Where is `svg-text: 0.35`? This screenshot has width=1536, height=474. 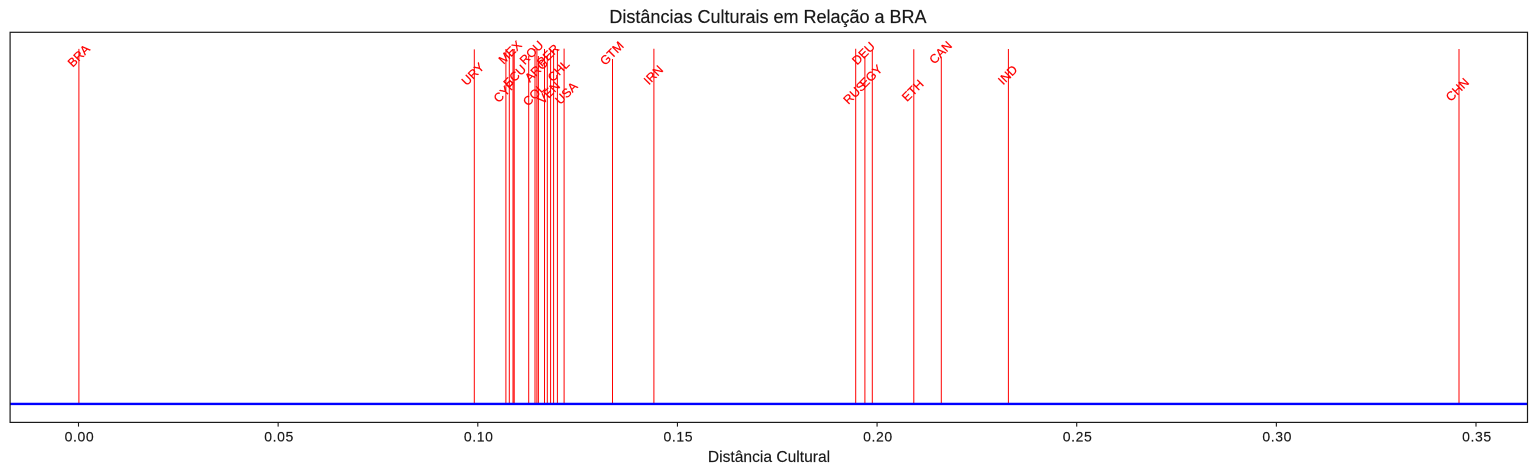 svg-text: 0.35 is located at coordinates (1477, 436).